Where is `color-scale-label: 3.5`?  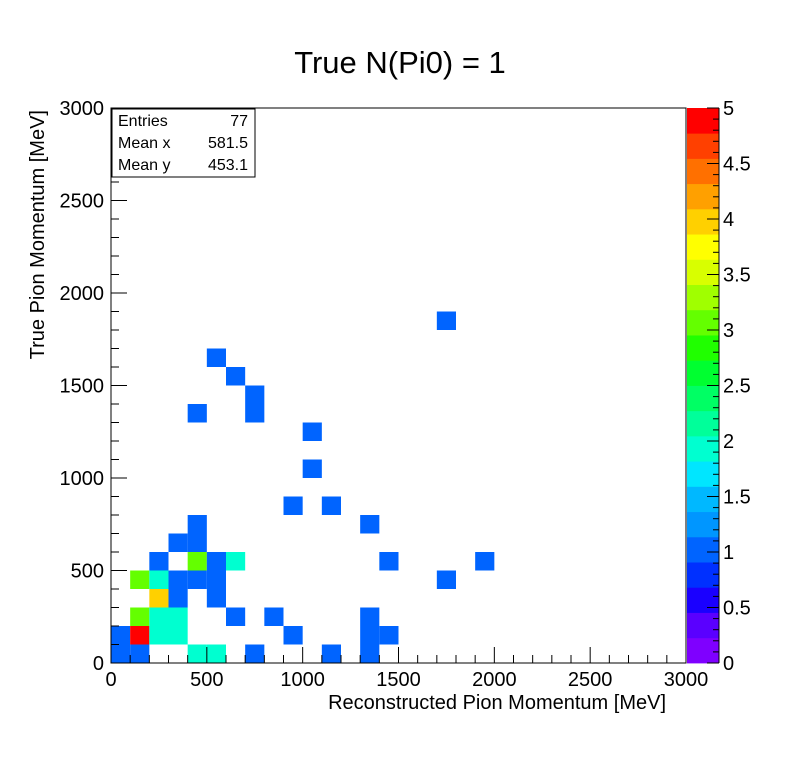 color-scale-label: 3.5 is located at coordinates (737, 276).